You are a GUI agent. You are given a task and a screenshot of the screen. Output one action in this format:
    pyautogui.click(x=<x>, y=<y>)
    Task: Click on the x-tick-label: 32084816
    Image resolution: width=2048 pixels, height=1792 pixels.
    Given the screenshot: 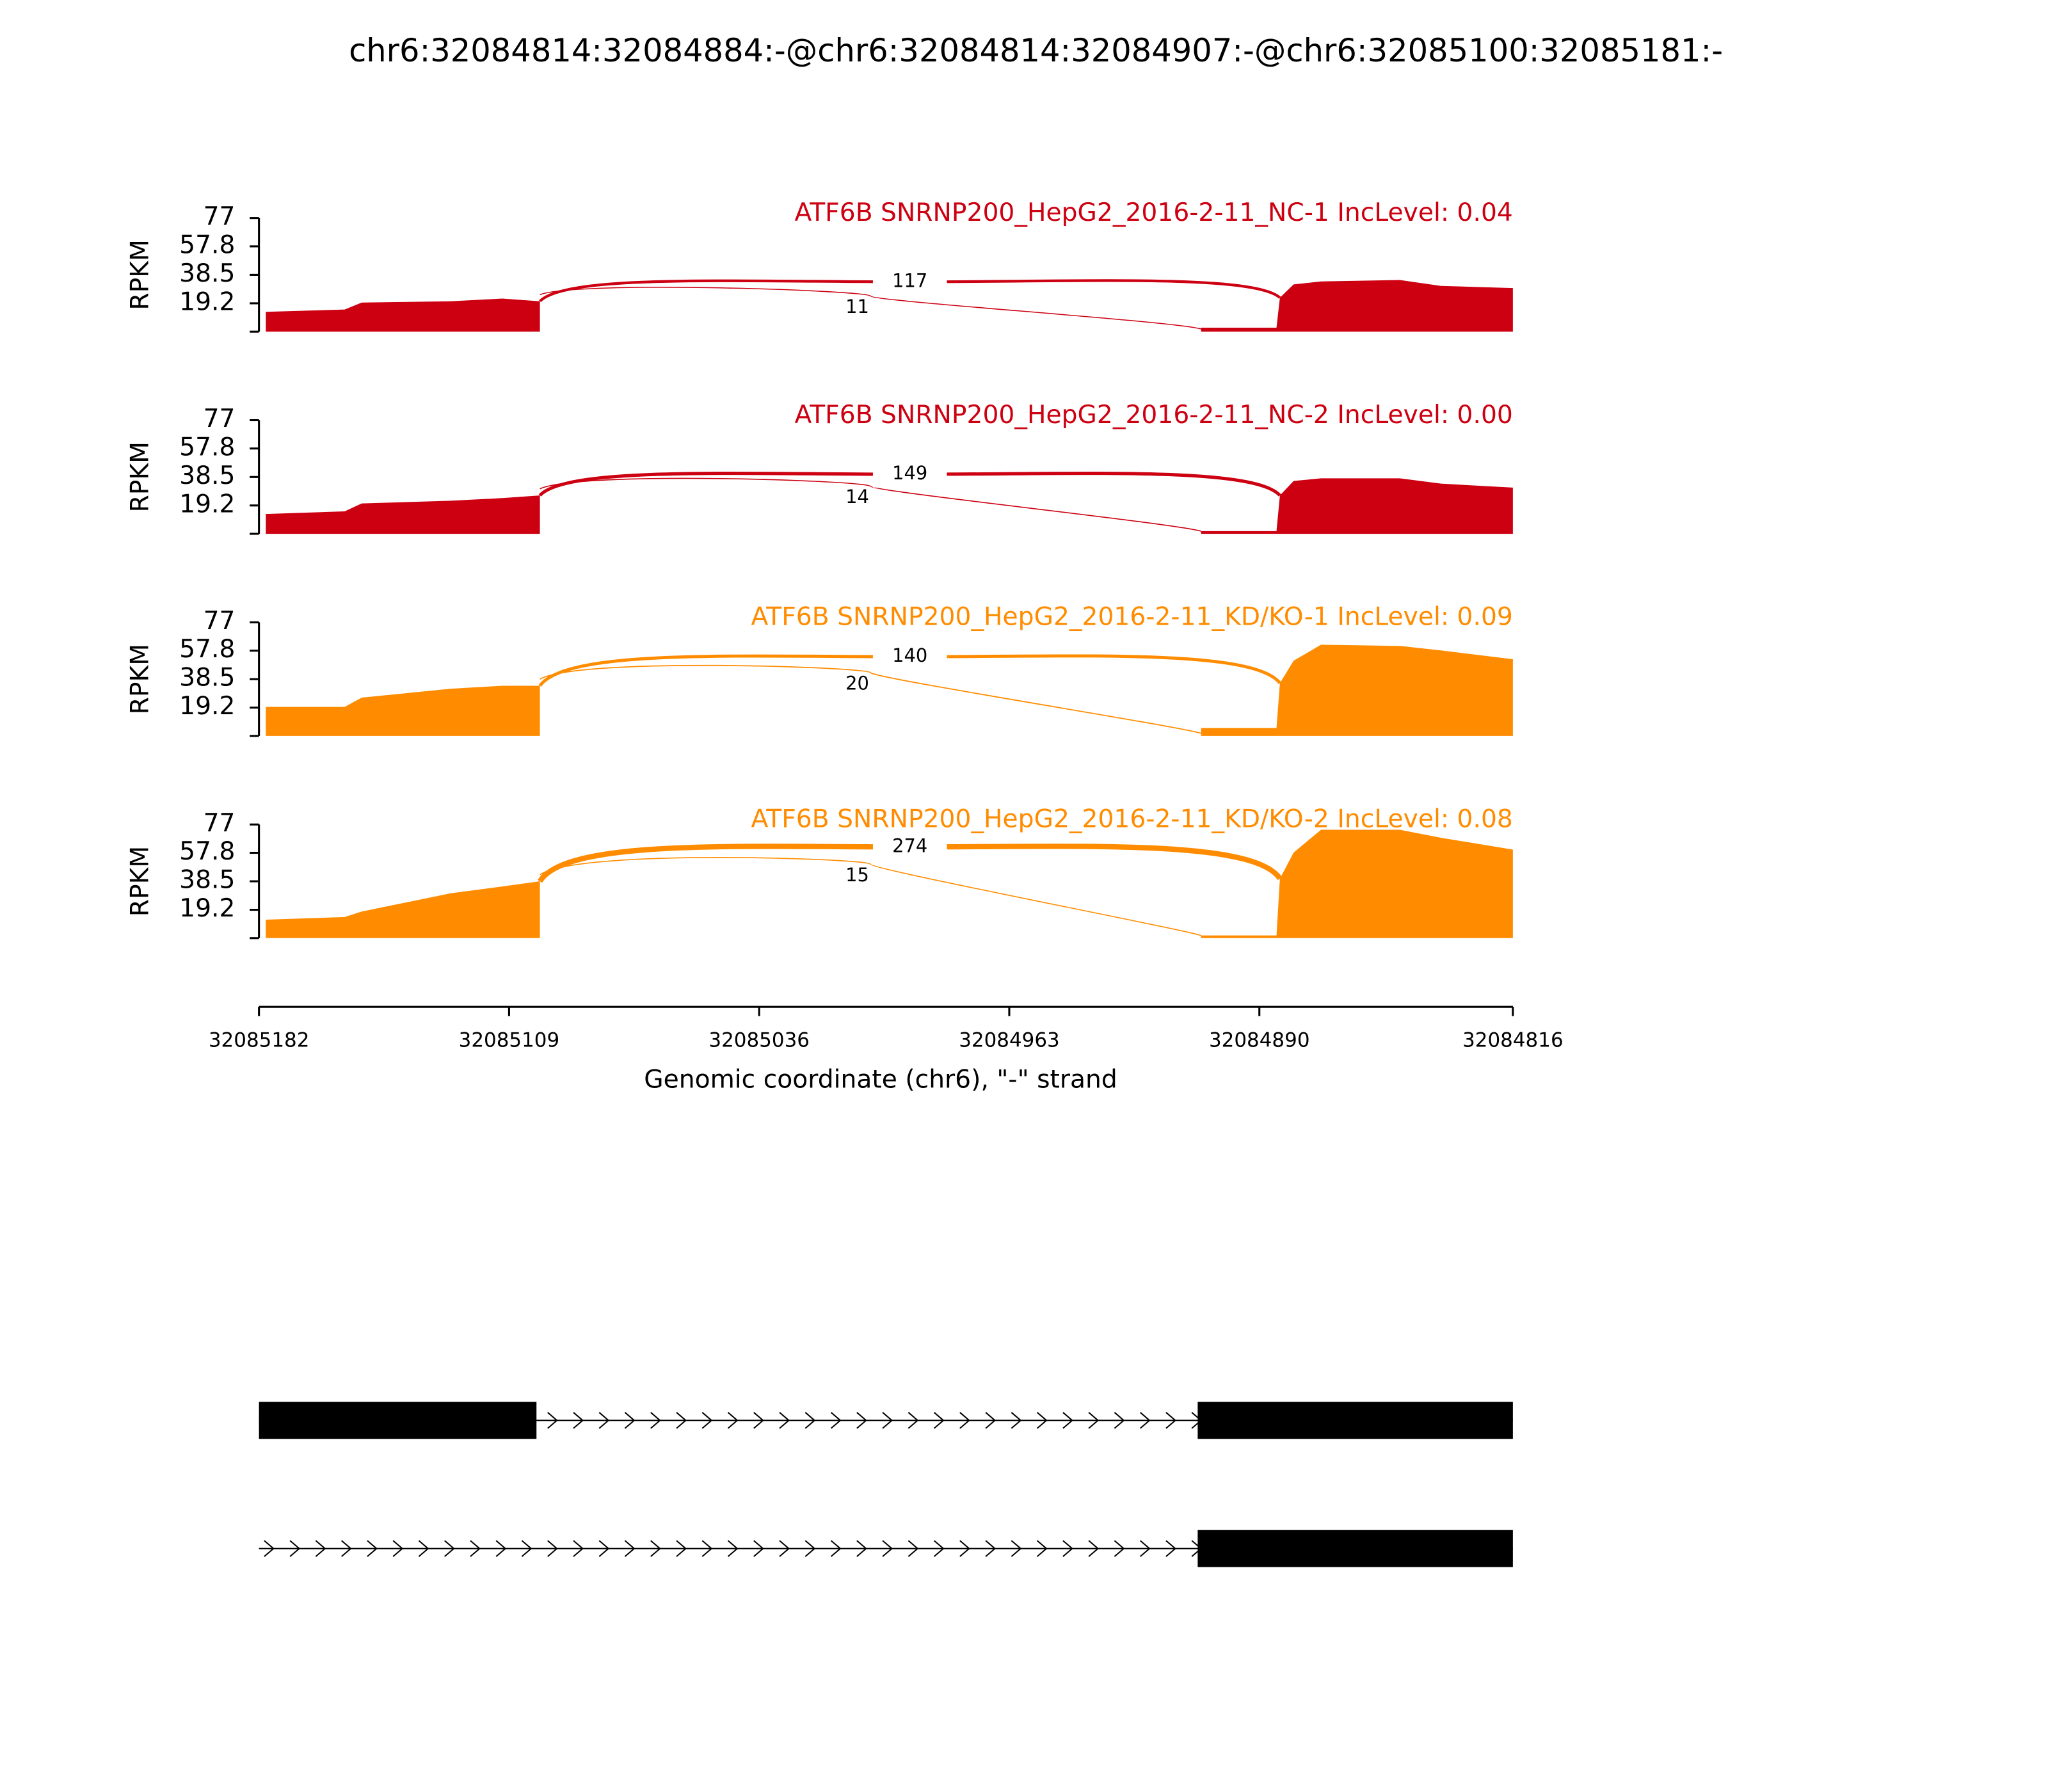 What is the action you would take?
    pyautogui.click(x=1513, y=1040)
    